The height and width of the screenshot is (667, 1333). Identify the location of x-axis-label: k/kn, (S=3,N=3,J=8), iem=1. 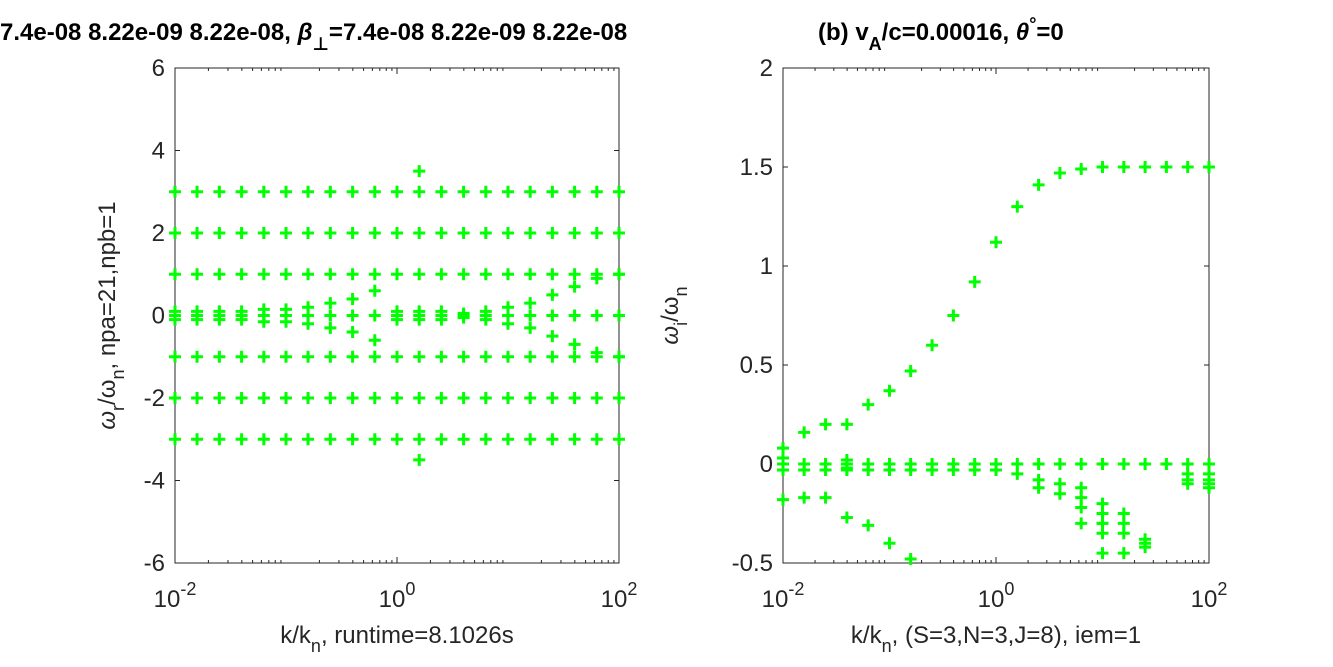
(996, 639).